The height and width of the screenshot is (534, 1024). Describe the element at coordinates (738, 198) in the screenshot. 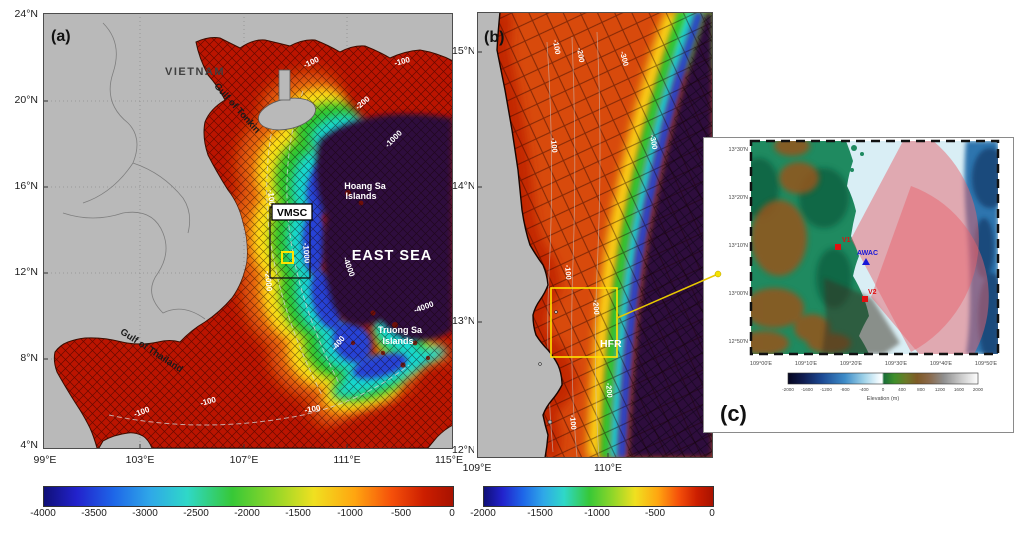

I see `svg-text: 13°20'N` at that location.